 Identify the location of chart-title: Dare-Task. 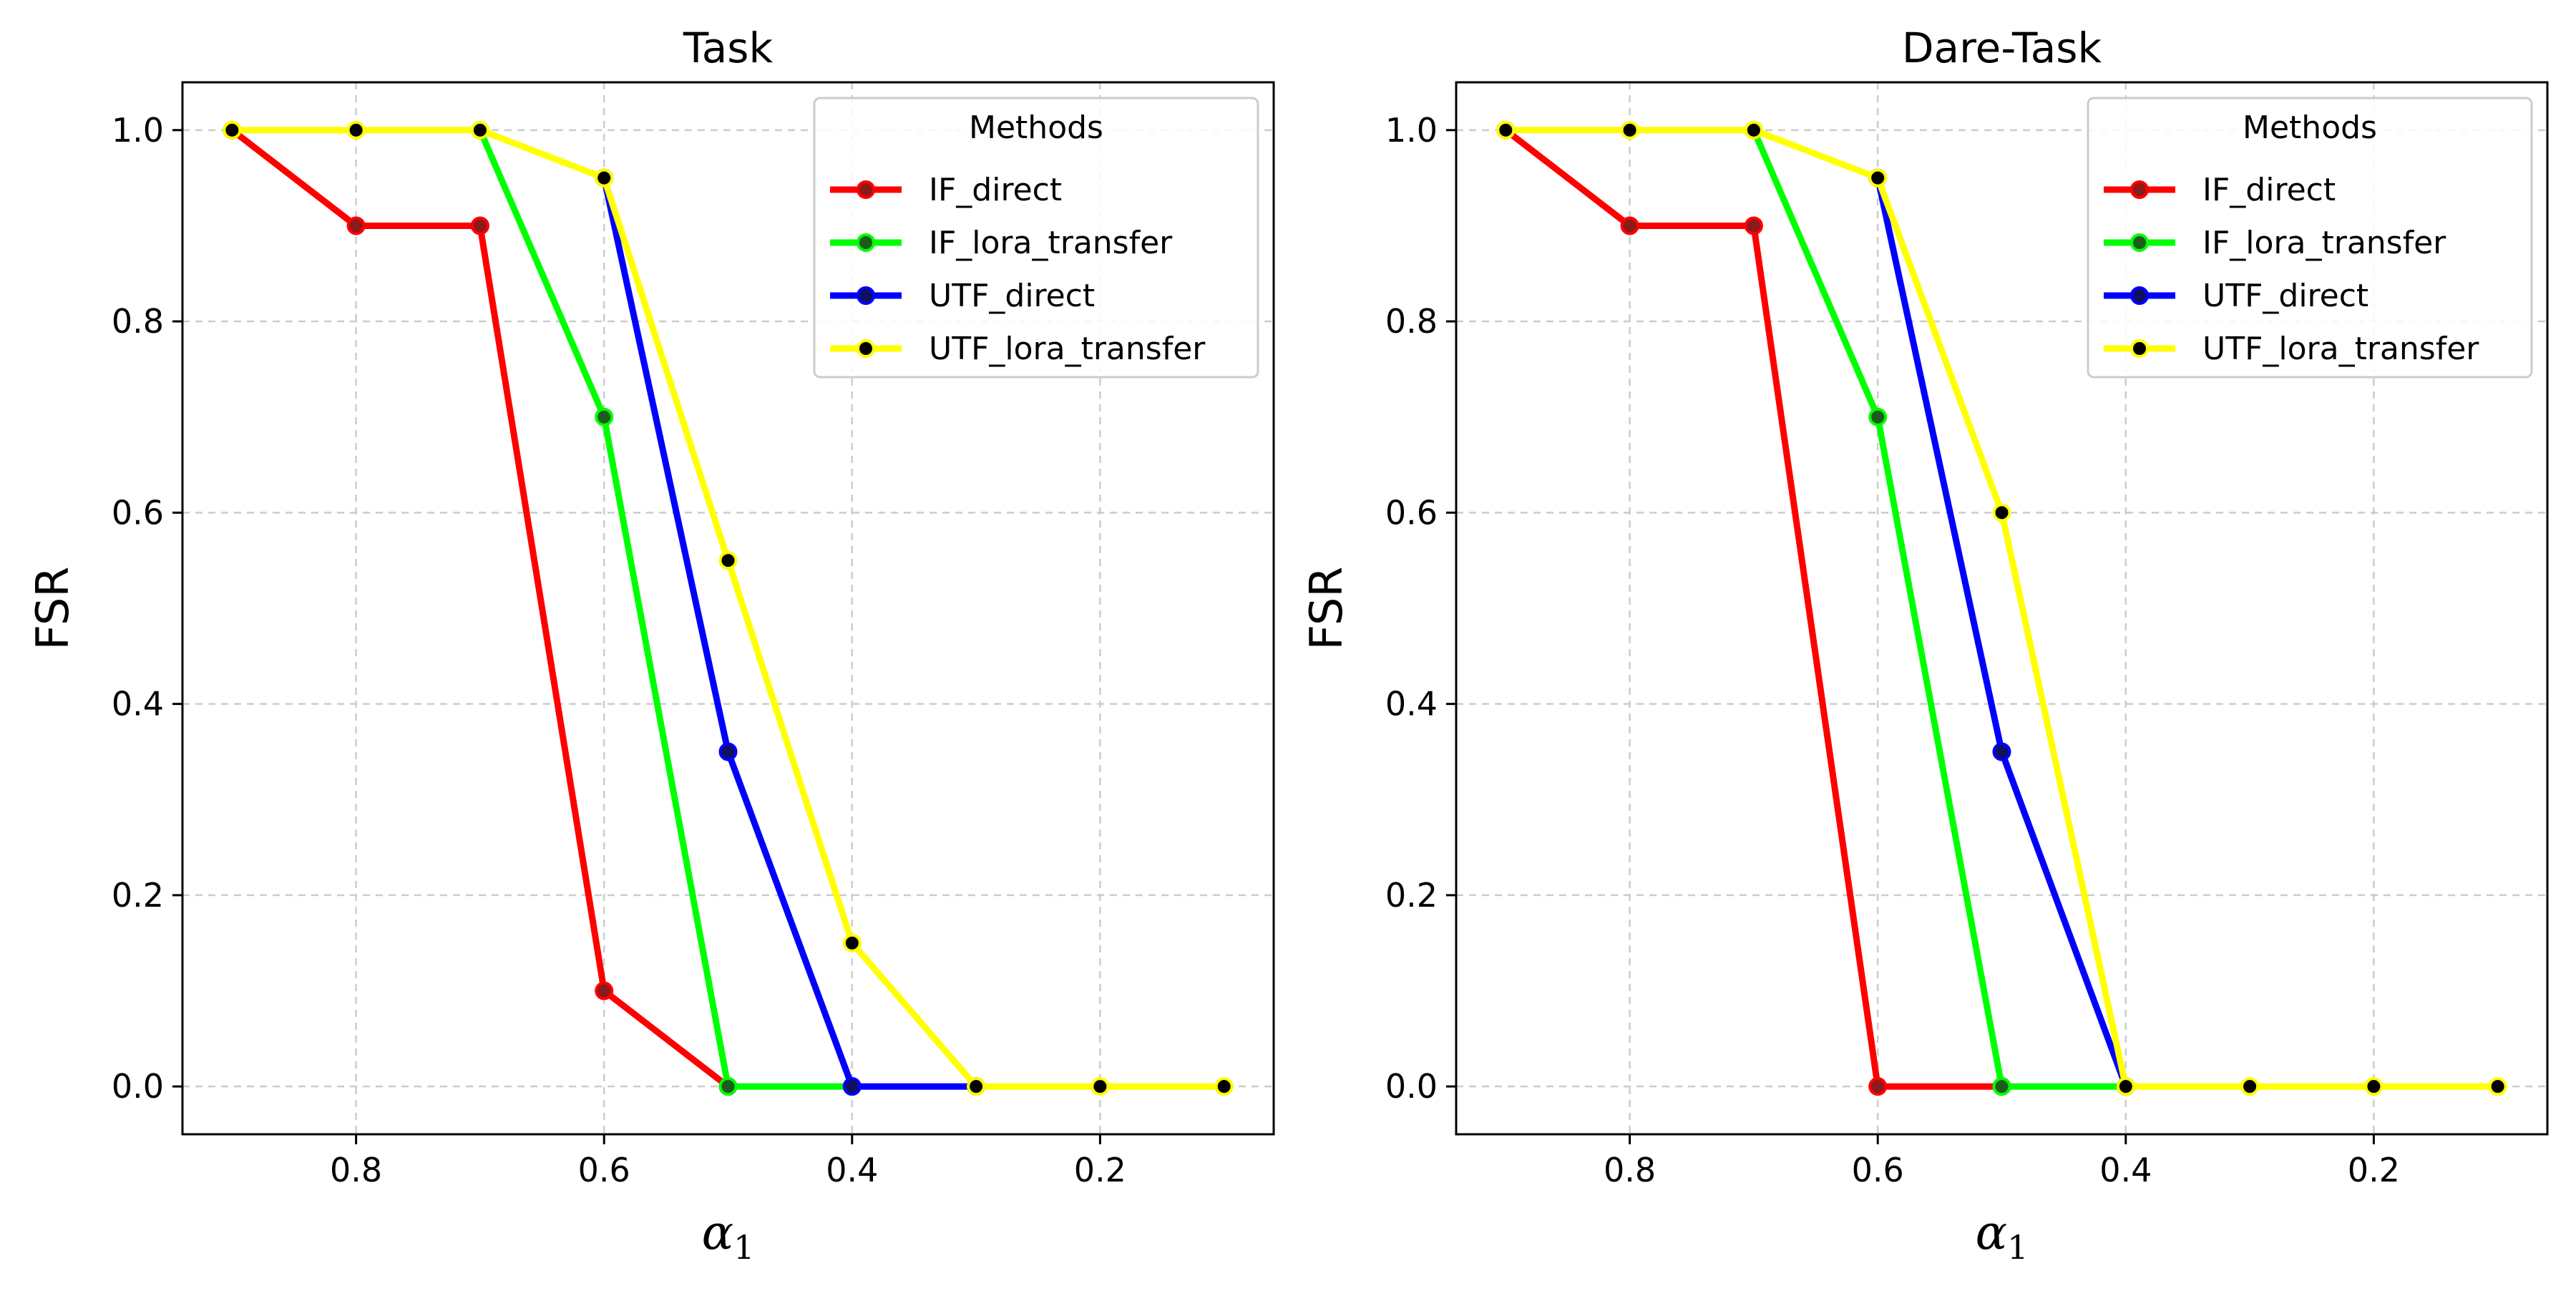
(2002, 48).